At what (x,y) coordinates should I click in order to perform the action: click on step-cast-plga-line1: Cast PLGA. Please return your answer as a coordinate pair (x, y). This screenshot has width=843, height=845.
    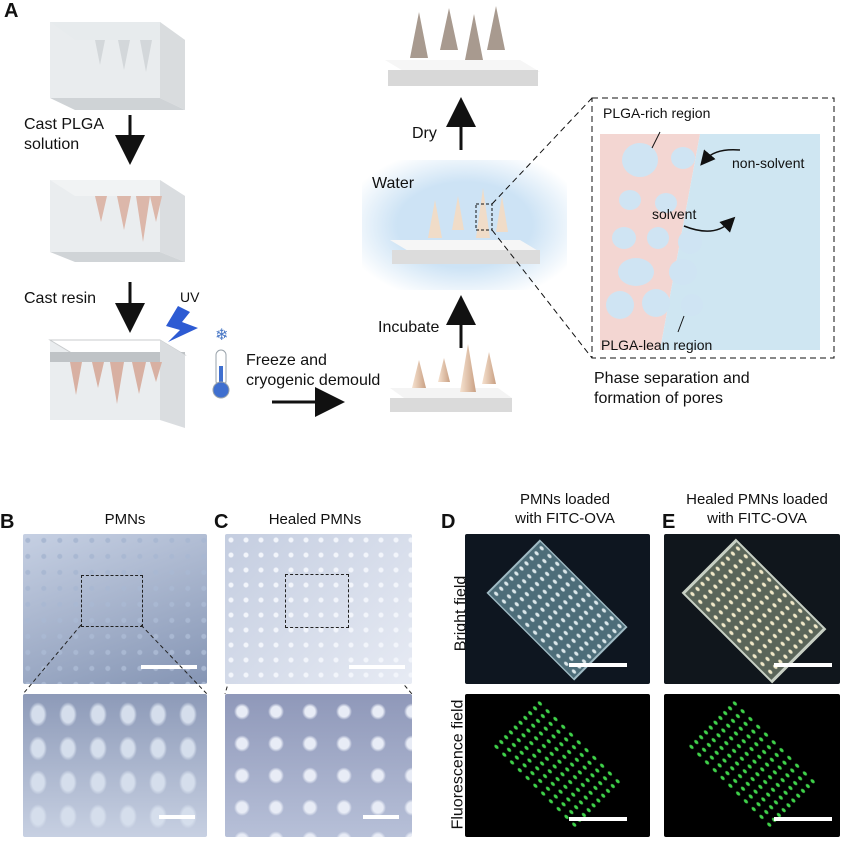
    Looking at the image, I should click on (64, 124).